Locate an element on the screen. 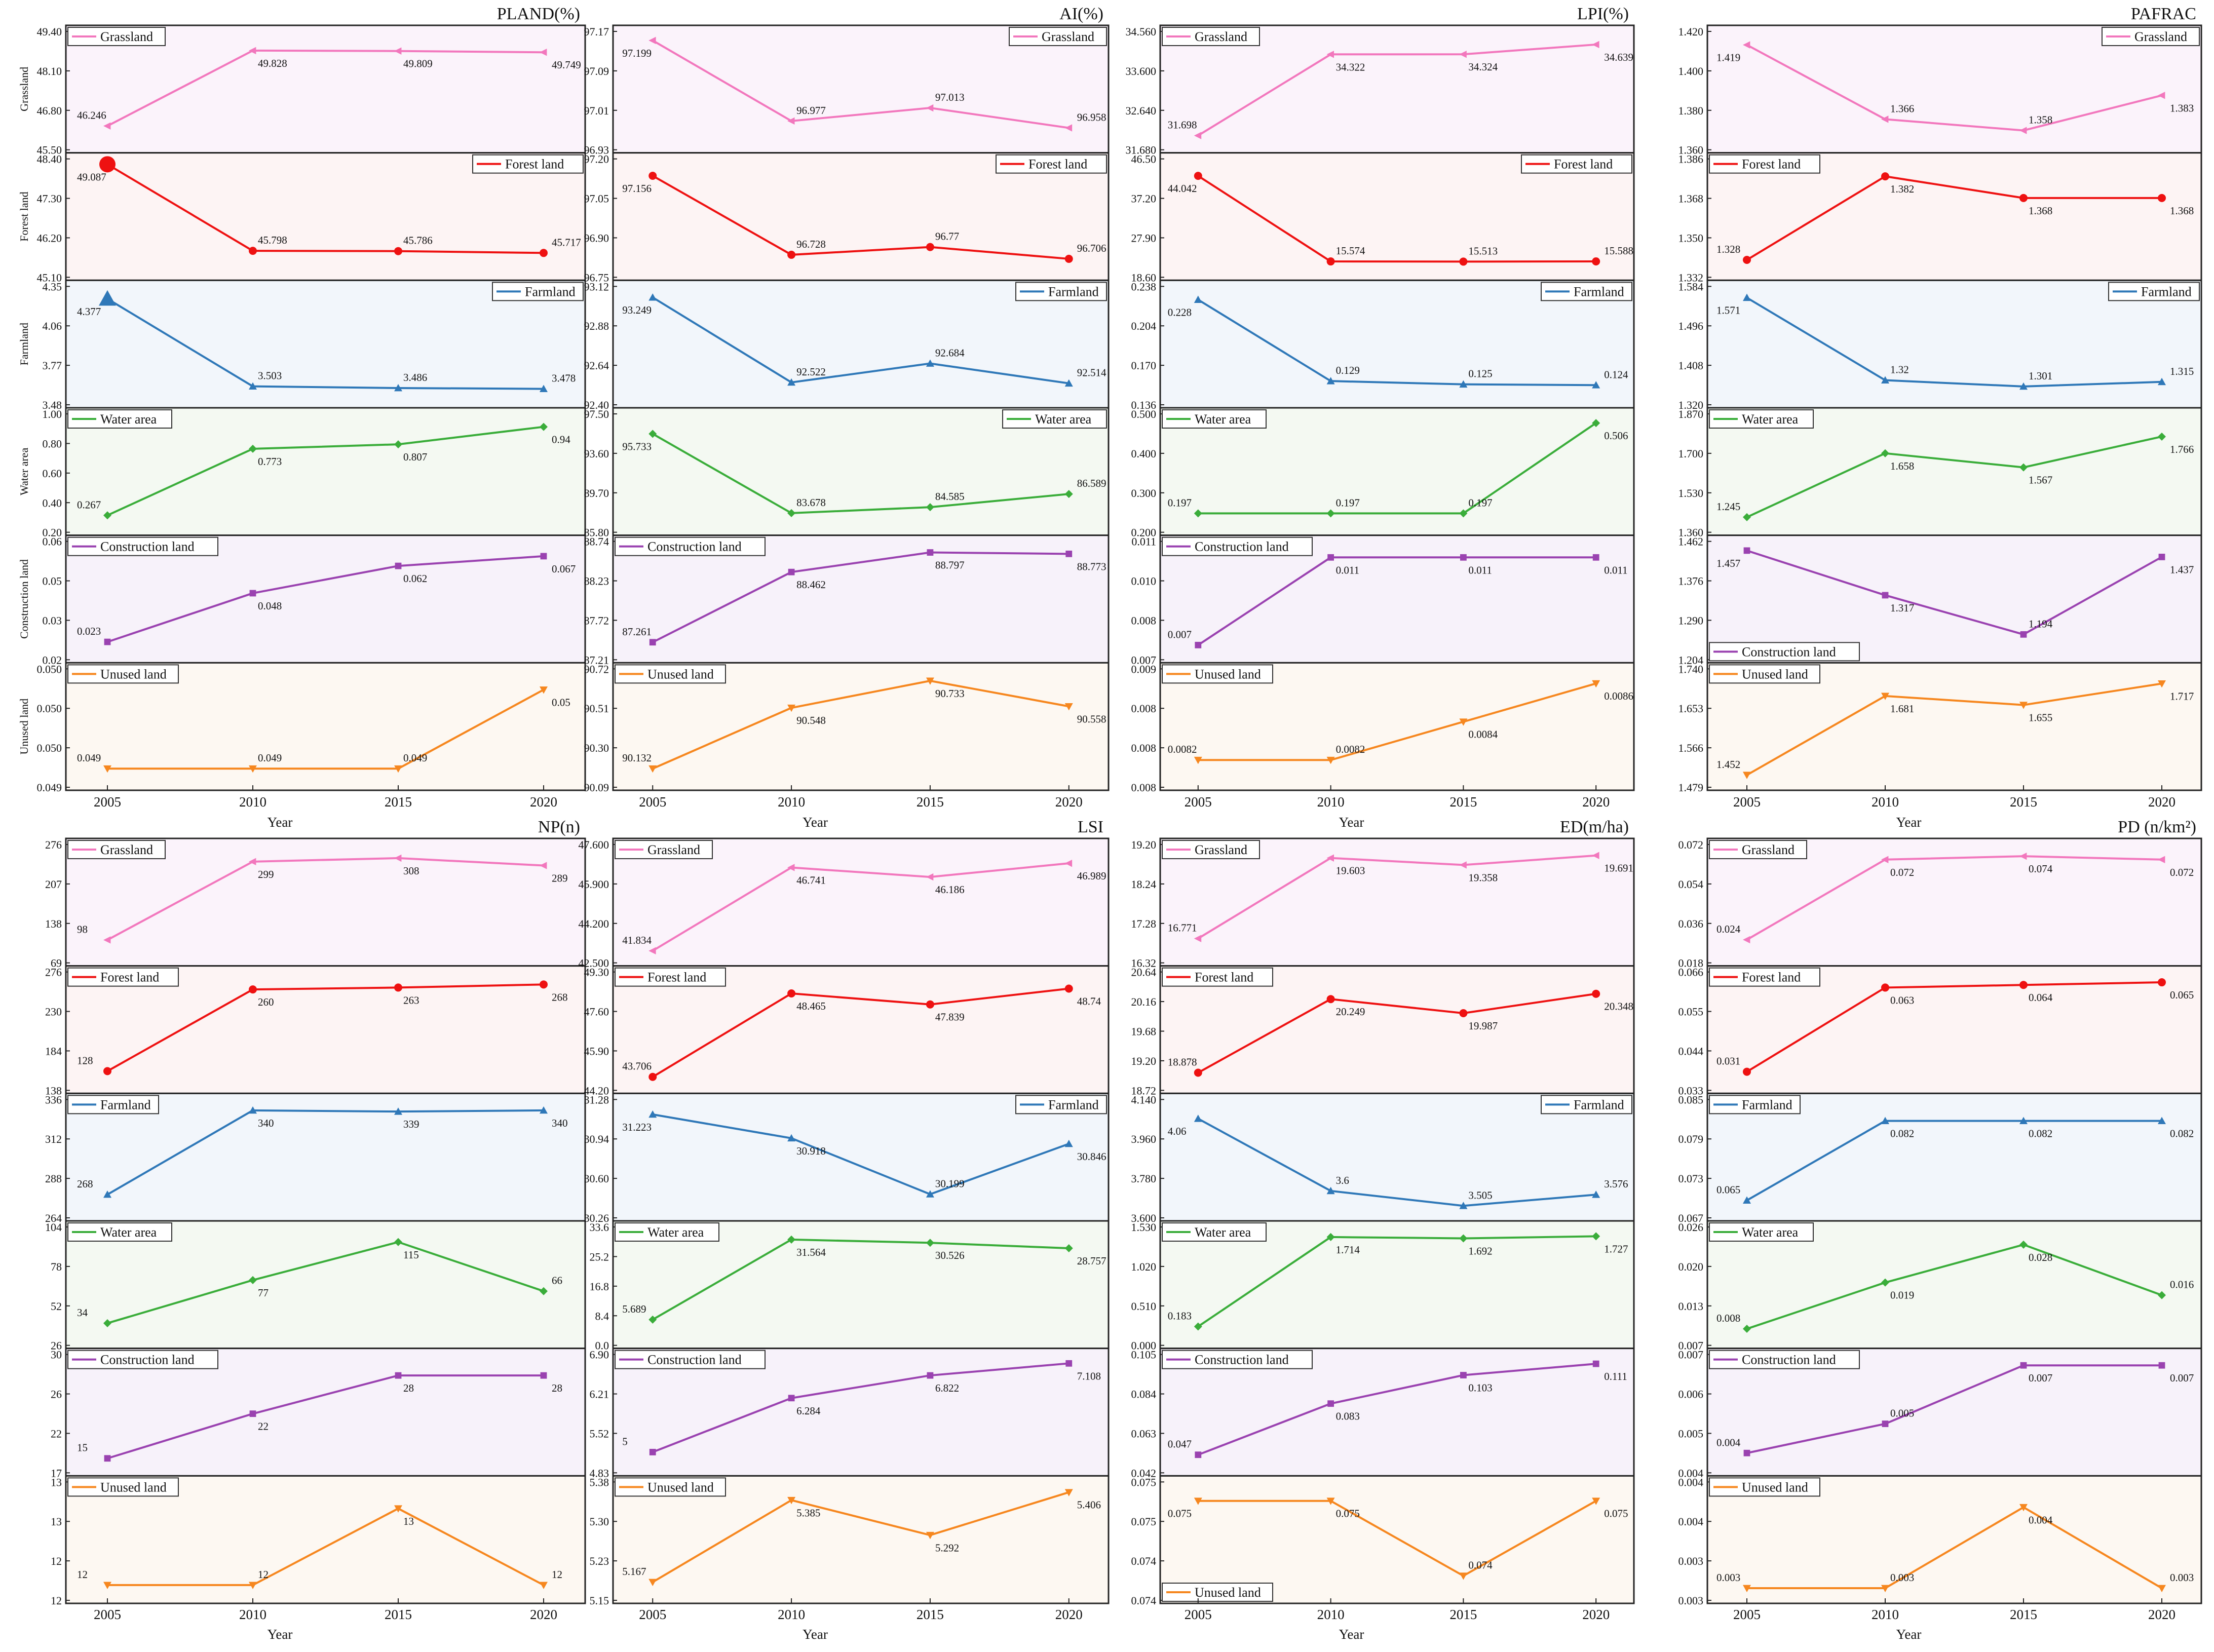 The width and height of the screenshot is (2214, 1652). chart-title: ED(m/ha) is located at coordinates (1594, 827).